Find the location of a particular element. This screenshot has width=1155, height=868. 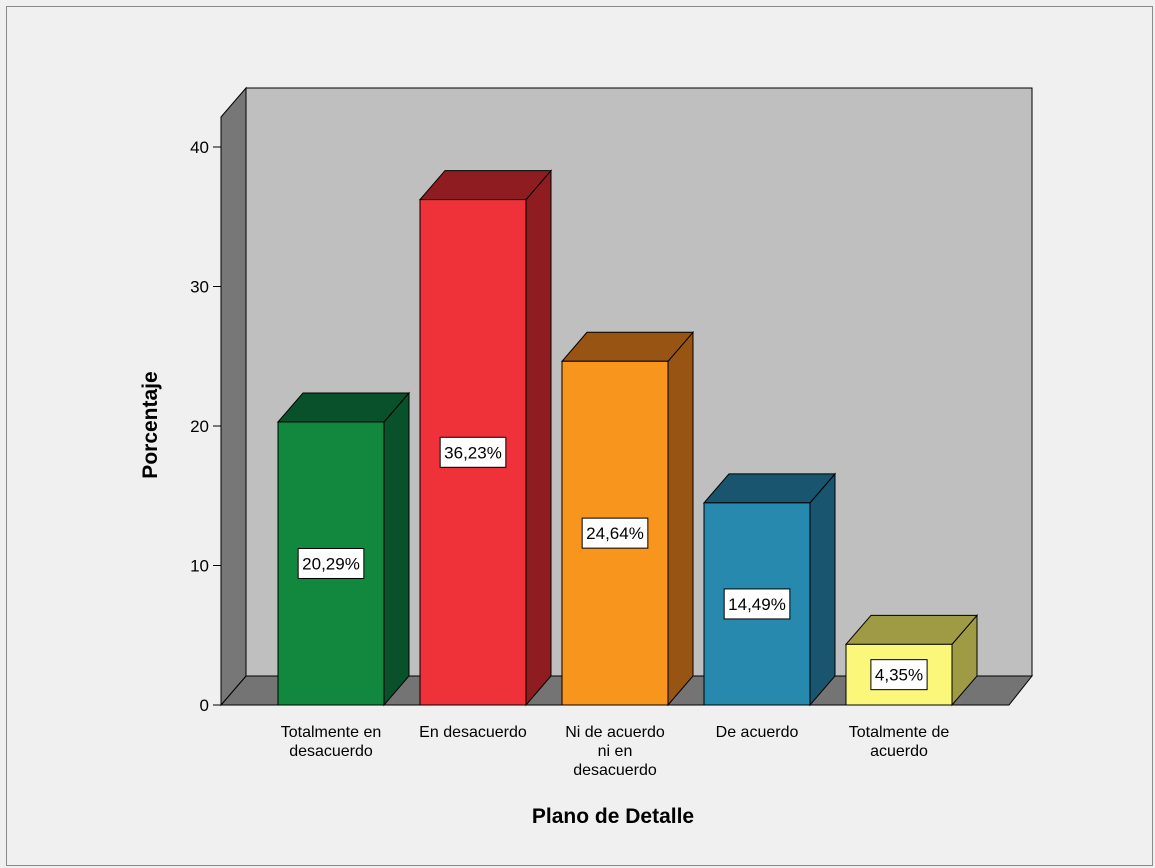

y-tick-label: 0 is located at coordinates (204, 705).